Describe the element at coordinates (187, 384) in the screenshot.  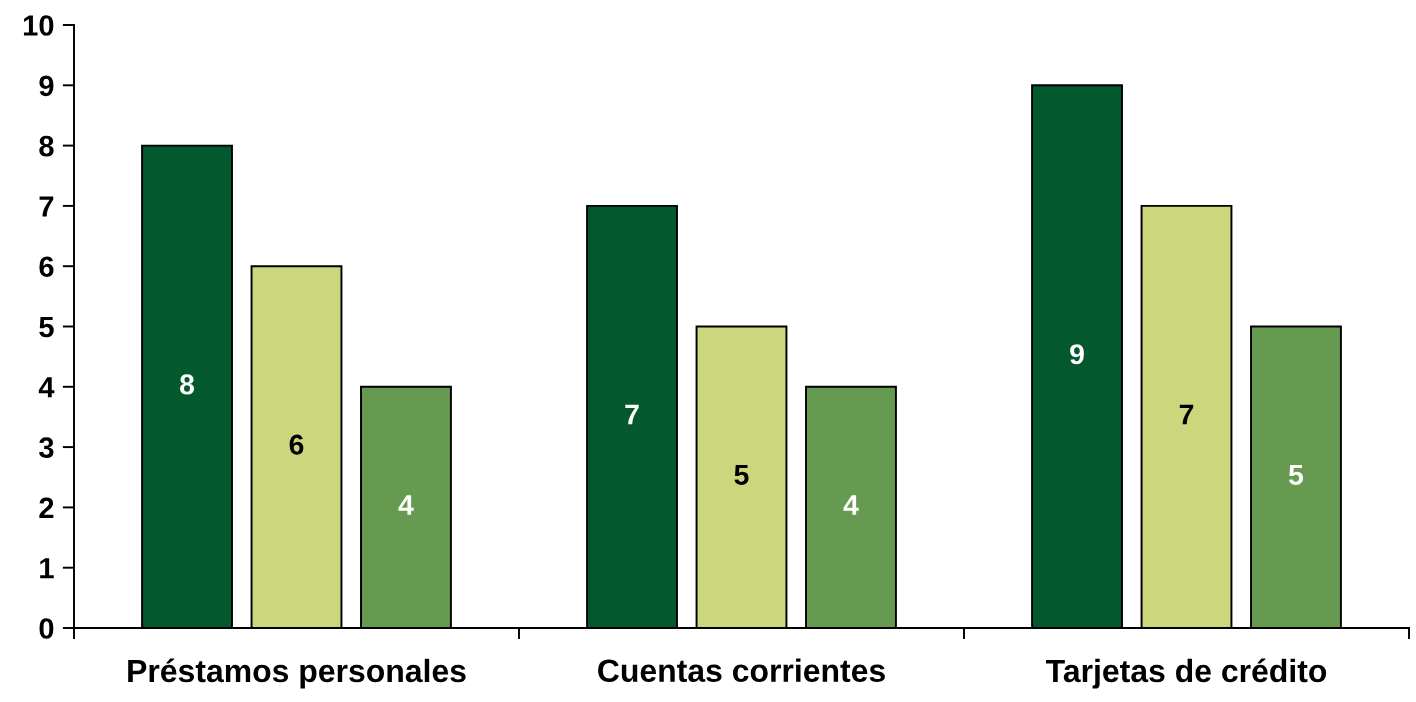
I see `data-label: 8` at that location.